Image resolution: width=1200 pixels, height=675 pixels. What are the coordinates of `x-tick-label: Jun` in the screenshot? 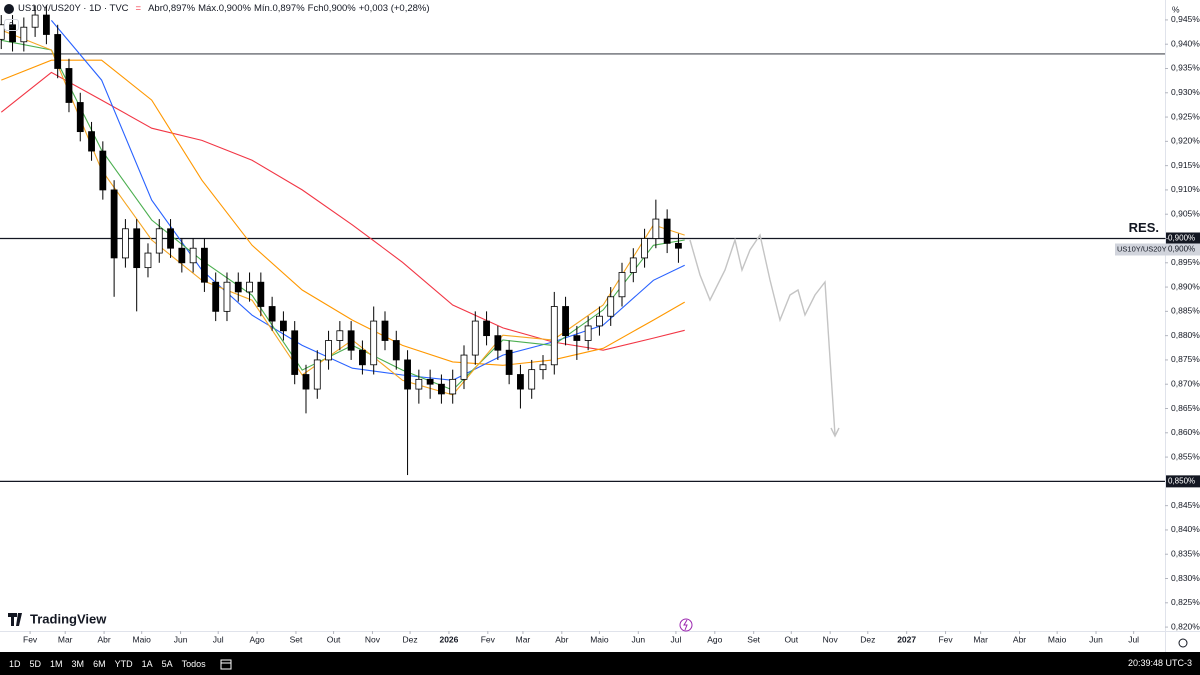 It's located at (638, 639).